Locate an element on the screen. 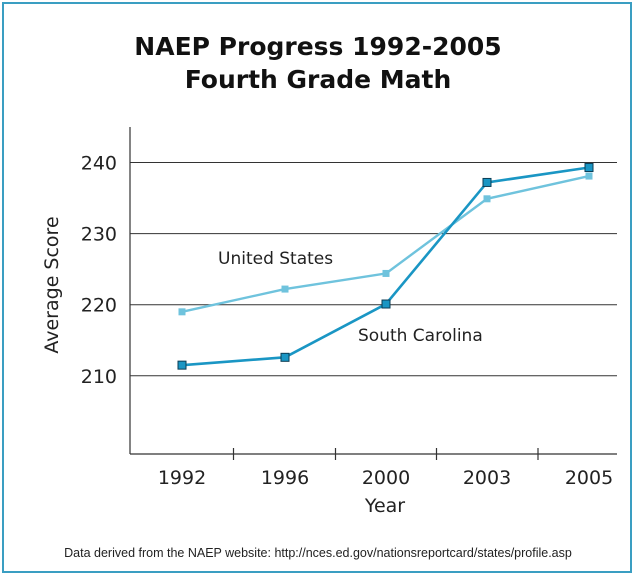 The width and height of the screenshot is (636, 577). x-axis-label: Year is located at coordinates (384, 506).